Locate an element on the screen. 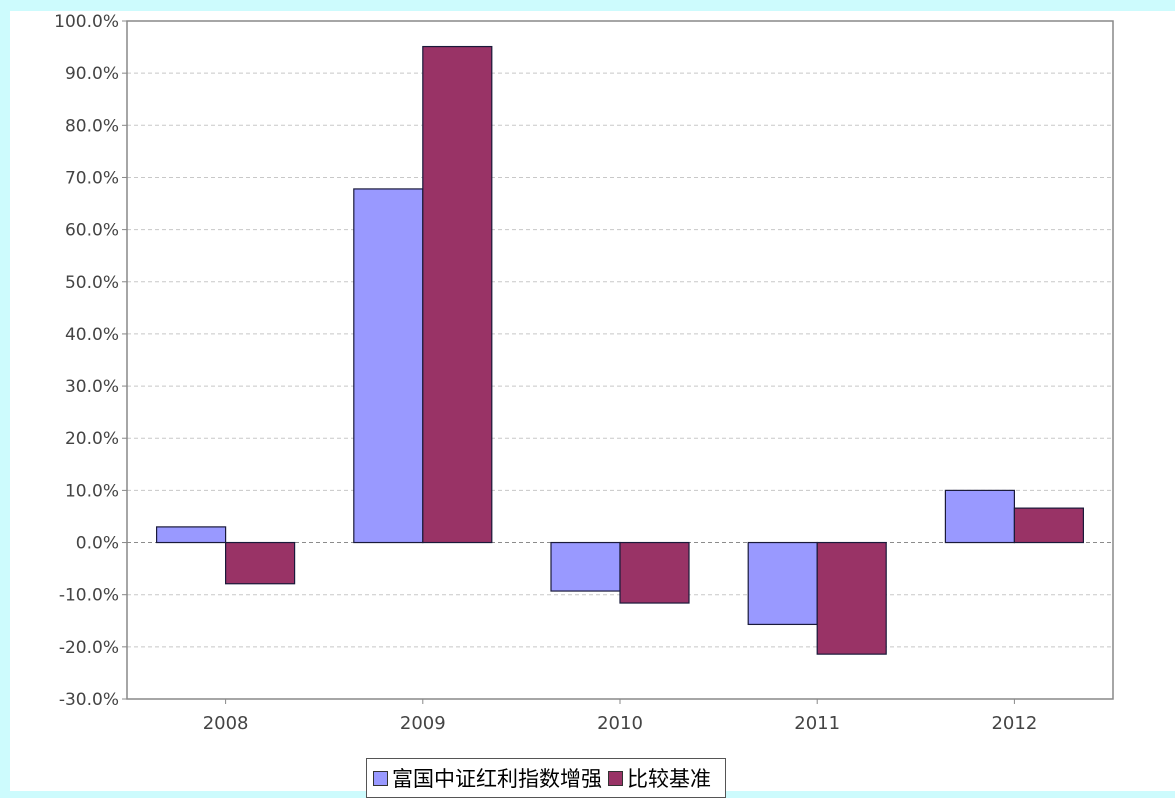  x-tick-label: 2011 is located at coordinates (817, 723).